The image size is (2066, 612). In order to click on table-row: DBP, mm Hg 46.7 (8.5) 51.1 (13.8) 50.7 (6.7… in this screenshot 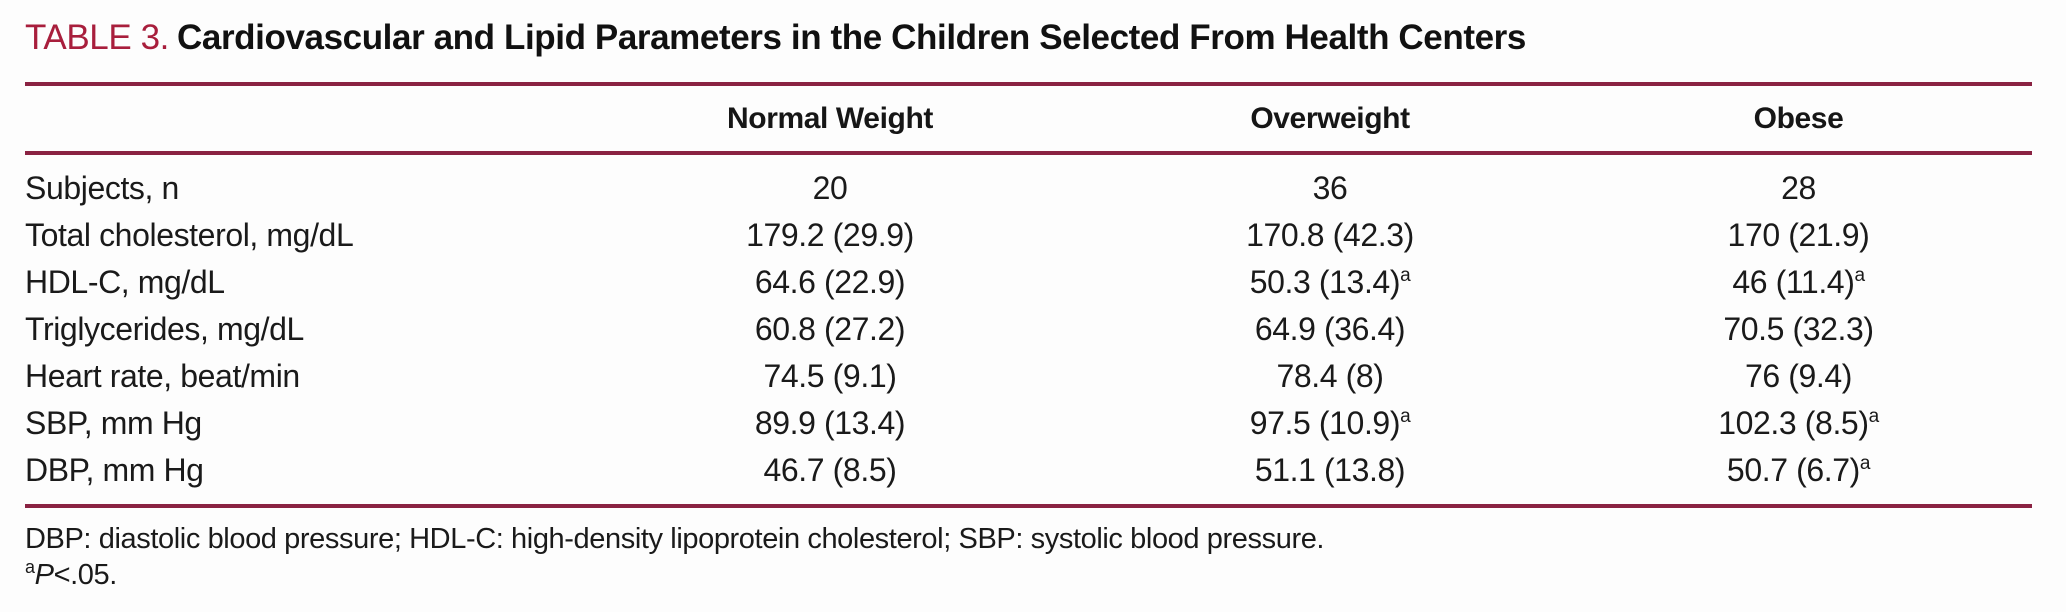, I will do `click(1028, 476)`.